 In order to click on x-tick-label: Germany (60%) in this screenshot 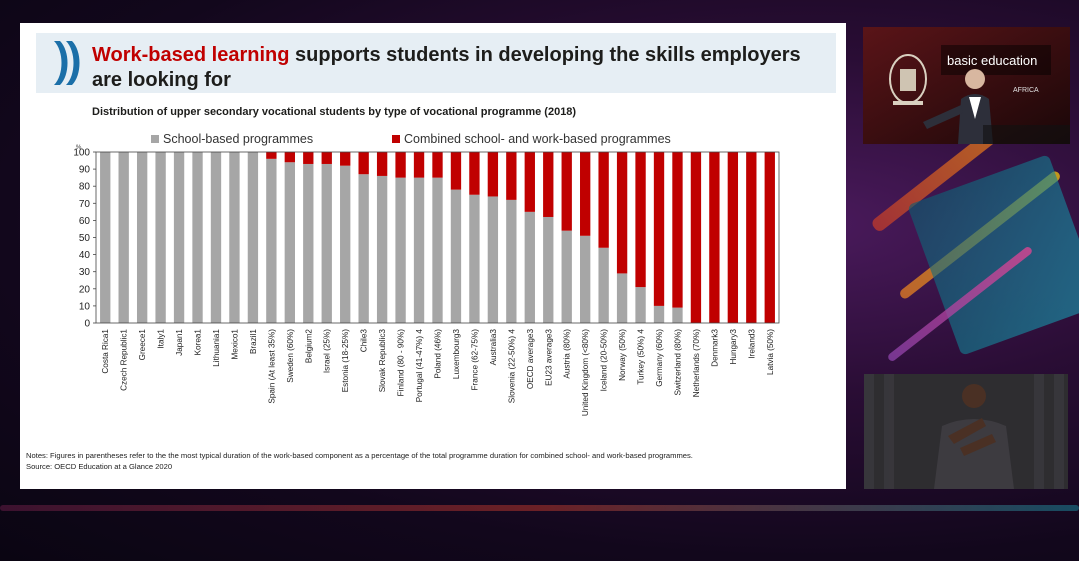, I will do `click(659, 358)`.